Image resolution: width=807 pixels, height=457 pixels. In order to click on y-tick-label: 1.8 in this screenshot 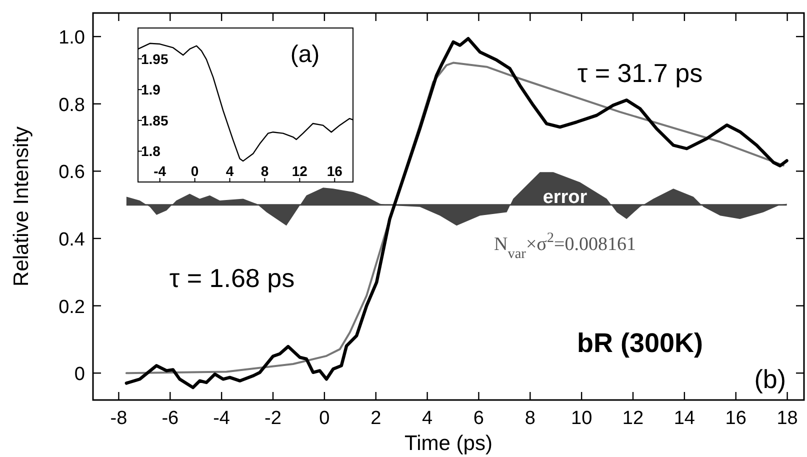, I will do `click(151, 151)`.